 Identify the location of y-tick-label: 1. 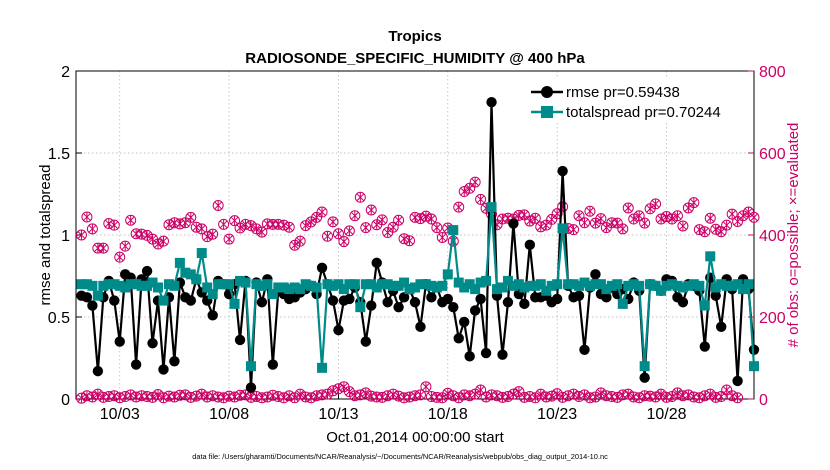
(65, 236).